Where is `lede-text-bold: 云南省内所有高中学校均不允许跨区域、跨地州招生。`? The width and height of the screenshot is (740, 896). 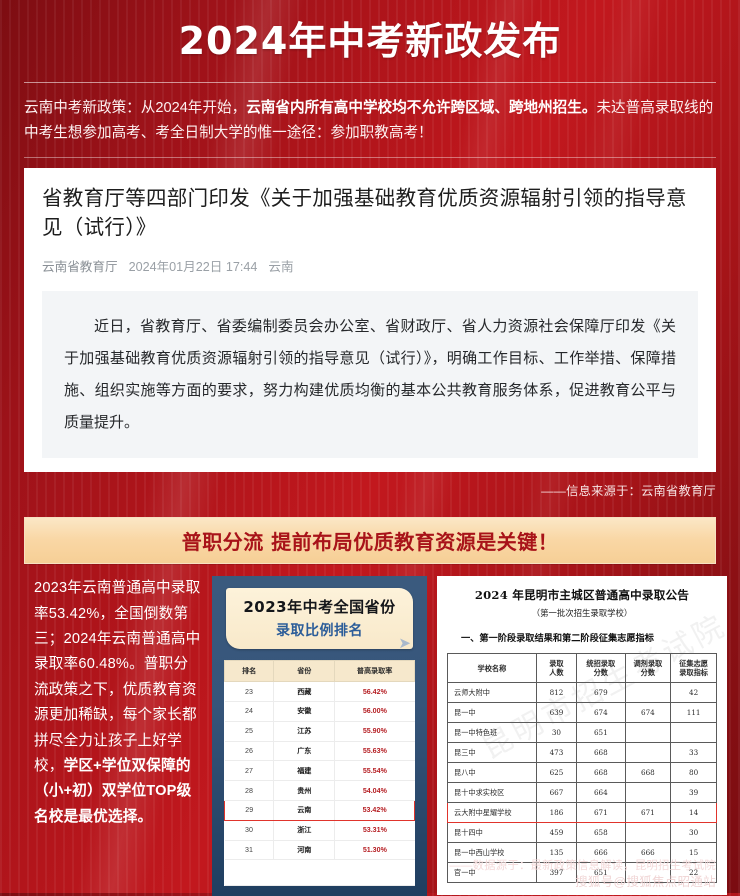 lede-text-bold: 云南省内所有高中学校均不允许跨区域、跨地州招生。 is located at coordinates (421, 107).